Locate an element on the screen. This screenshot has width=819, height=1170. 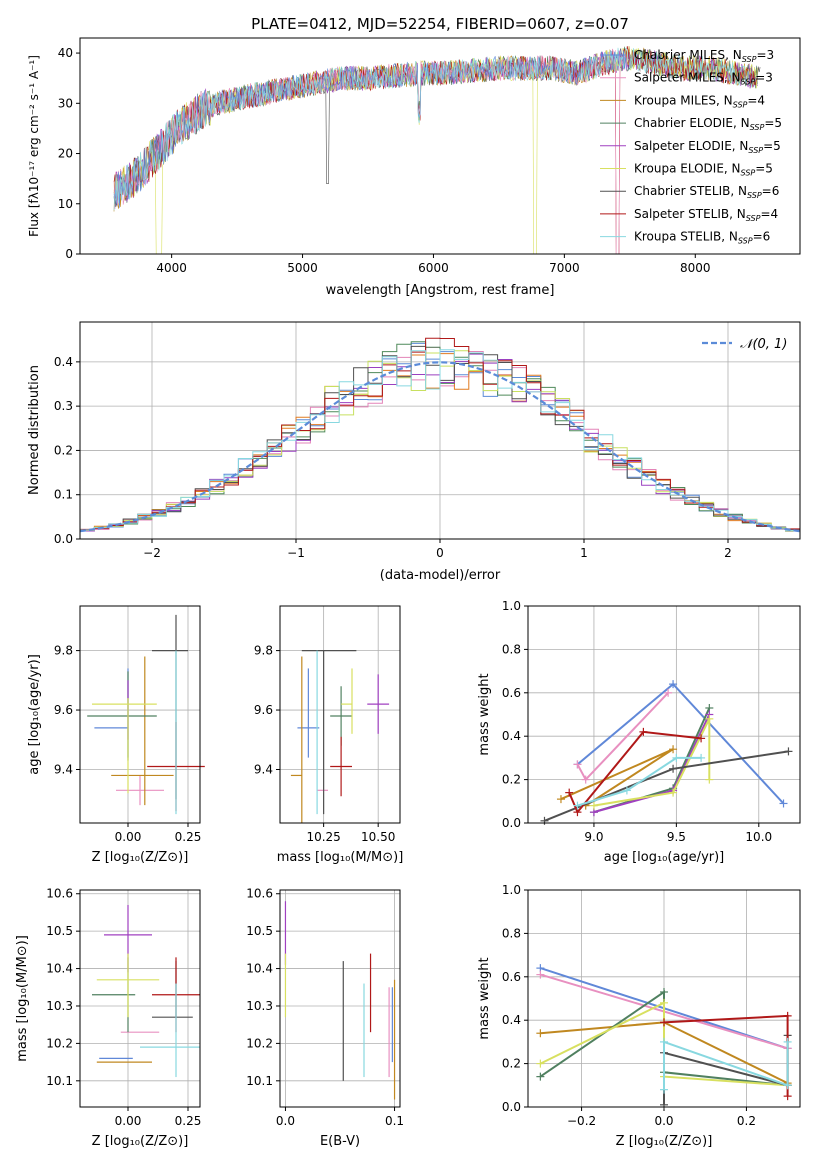
y-tick-label: 0 is located at coordinates (69, 254).